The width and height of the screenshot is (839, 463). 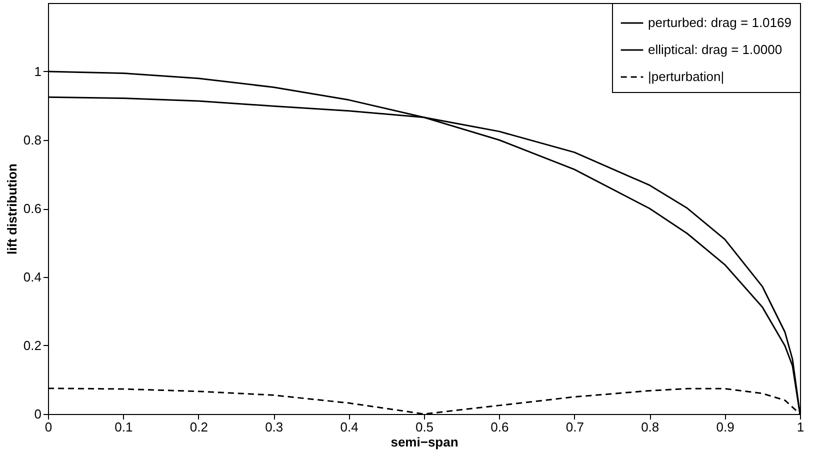 I want to click on x-tick-label: 0.4, so click(x=349, y=427).